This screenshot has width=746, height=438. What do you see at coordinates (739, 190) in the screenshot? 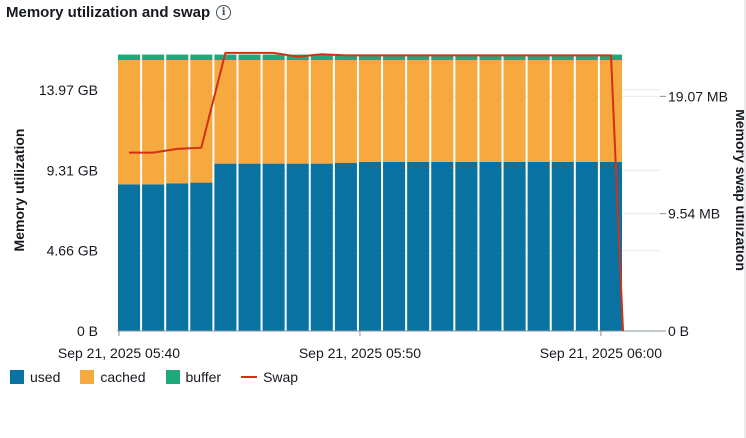
I see `y2-axis-title: Memory swap utilization` at bounding box center [739, 190].